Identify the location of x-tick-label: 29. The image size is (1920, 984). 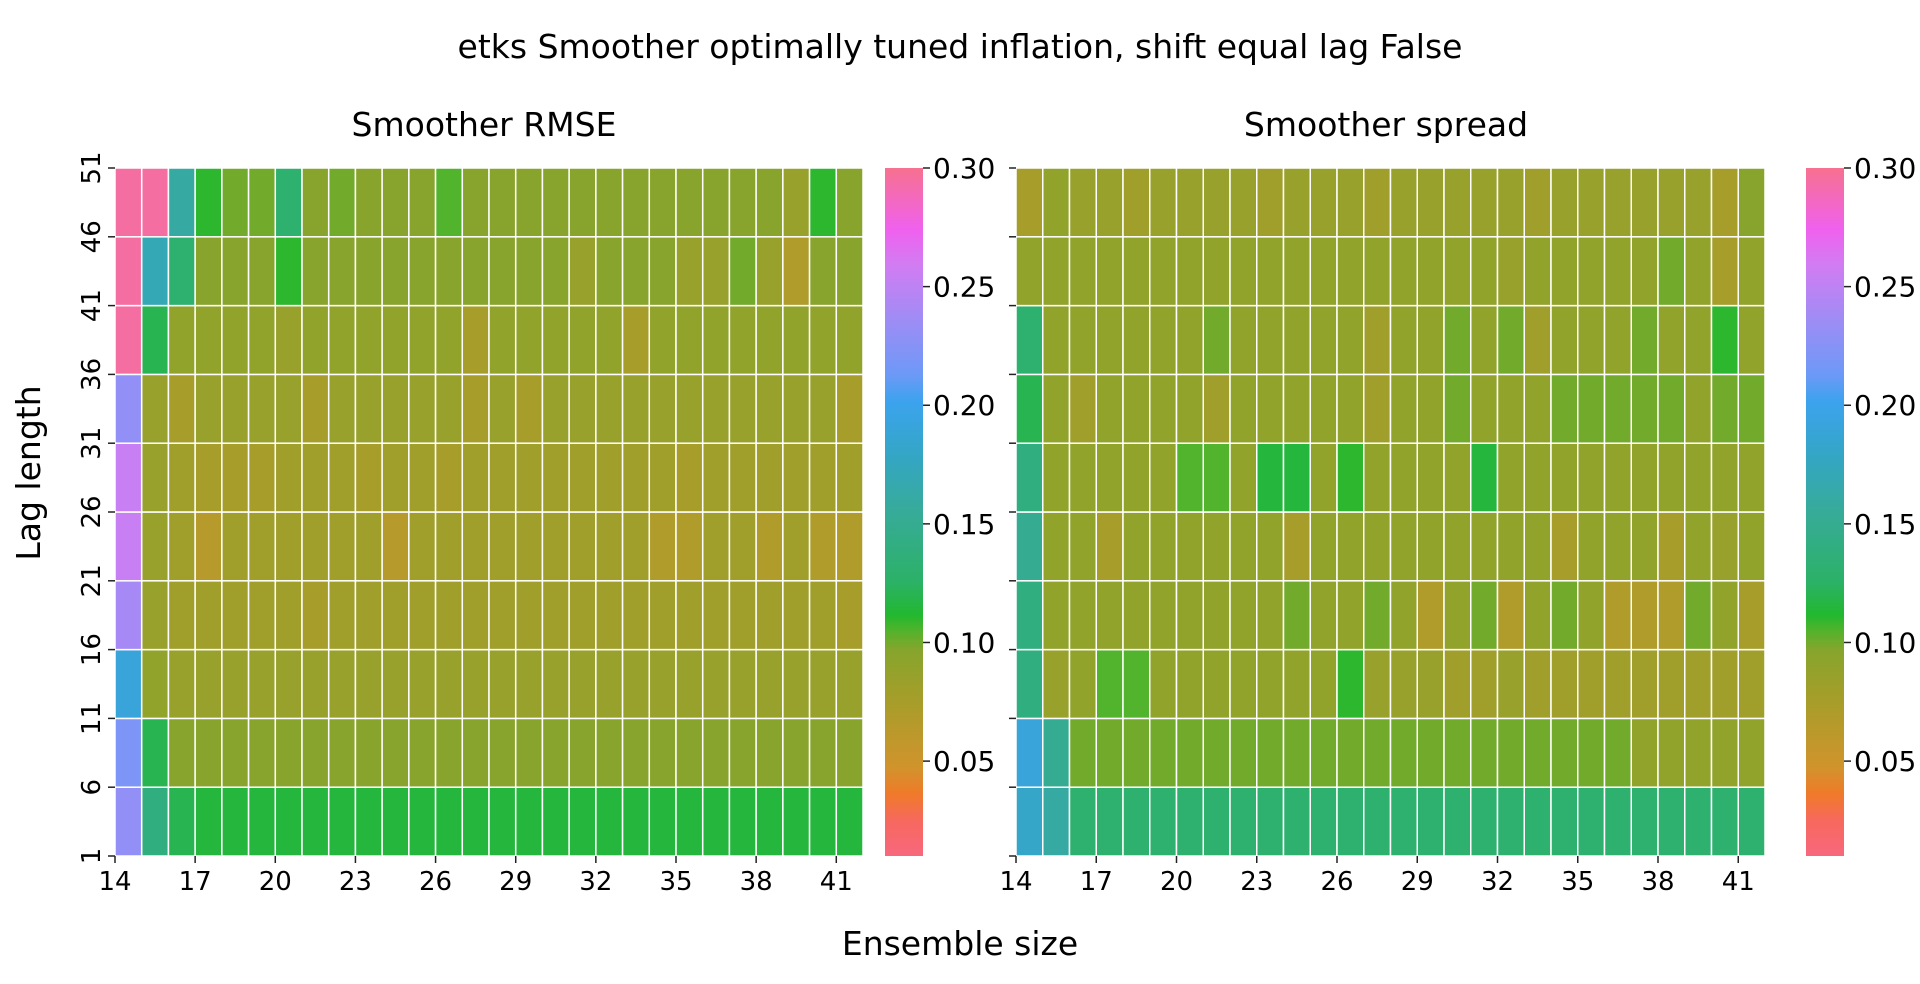
(515, 882).